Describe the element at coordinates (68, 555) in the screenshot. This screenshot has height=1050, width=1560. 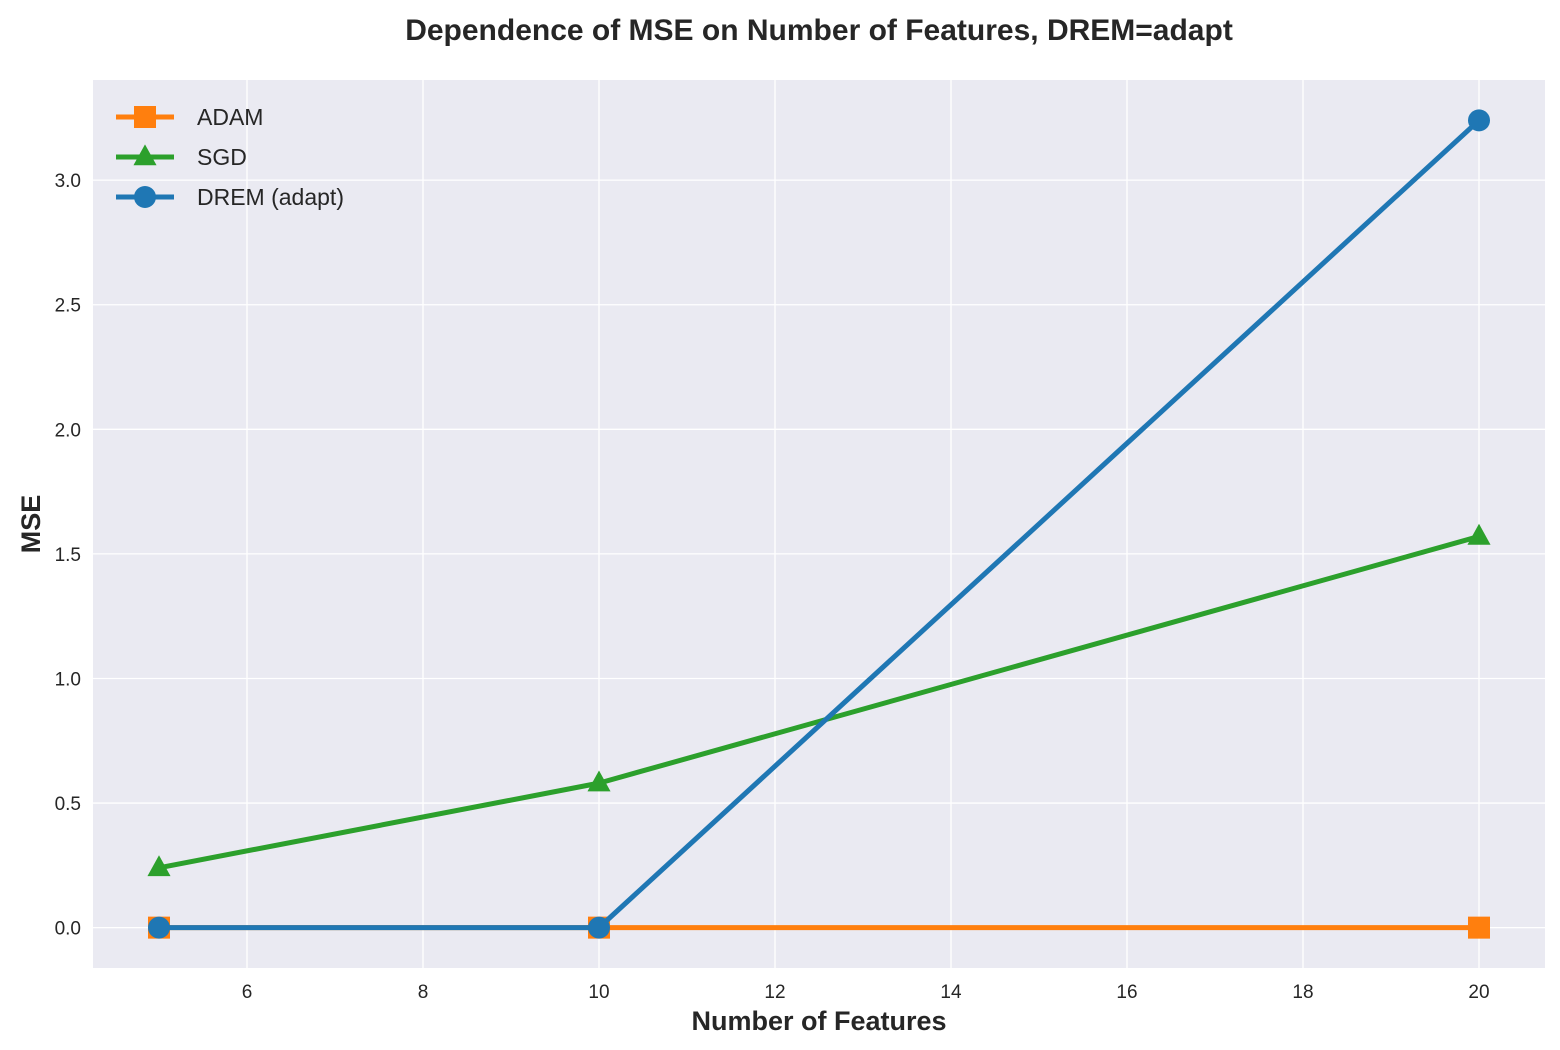
I see `y-tick-label: 1.5` at that location.